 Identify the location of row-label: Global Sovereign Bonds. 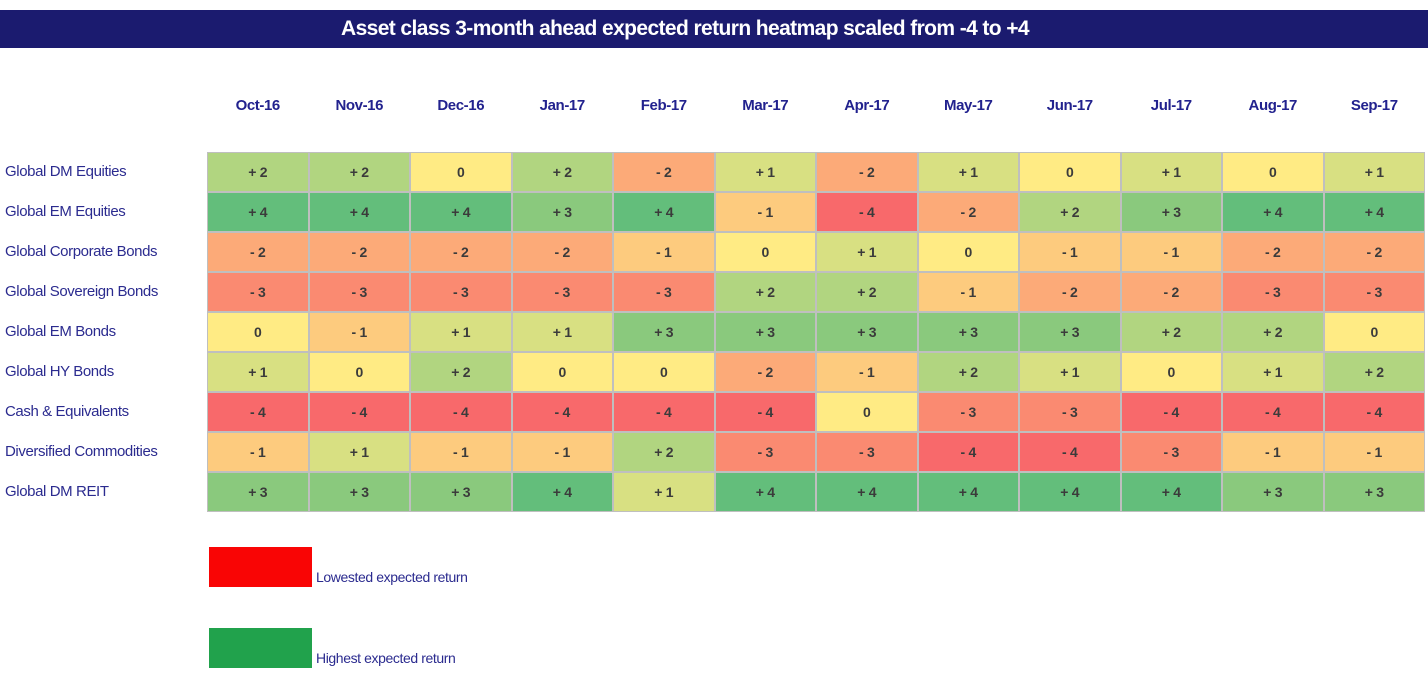
(81, 291).